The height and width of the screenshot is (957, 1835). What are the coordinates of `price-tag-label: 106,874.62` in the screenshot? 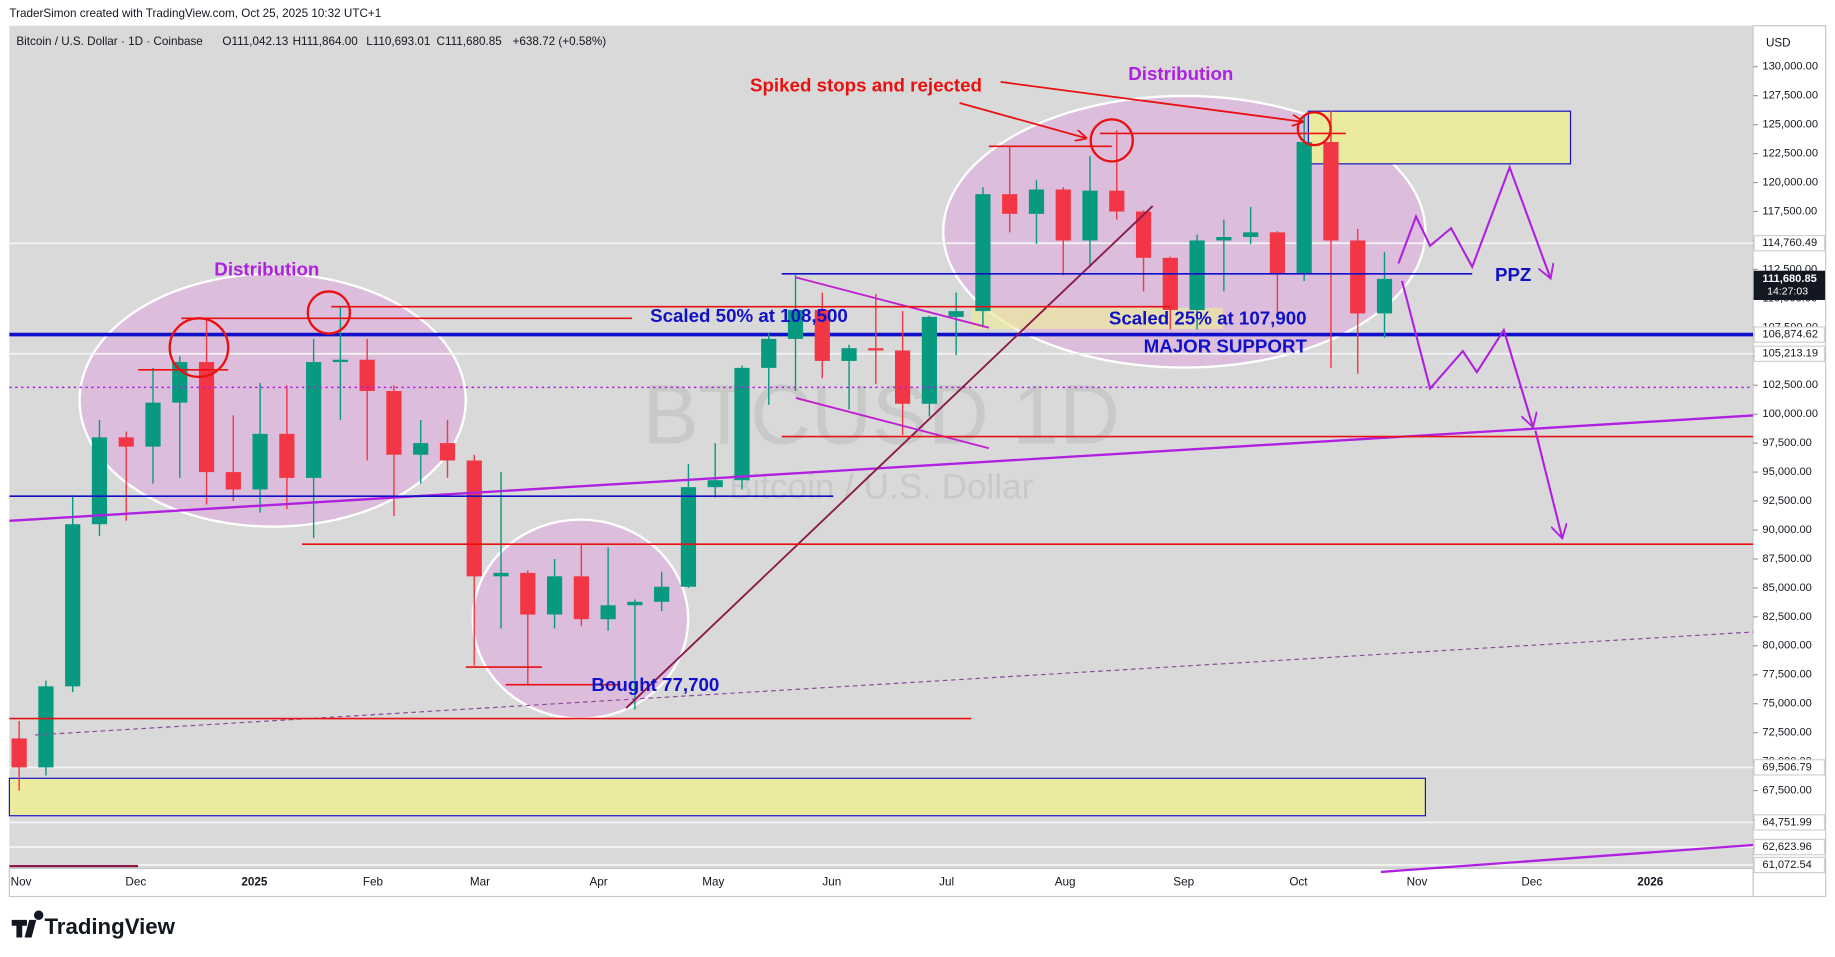 It's located at (1790, 335).